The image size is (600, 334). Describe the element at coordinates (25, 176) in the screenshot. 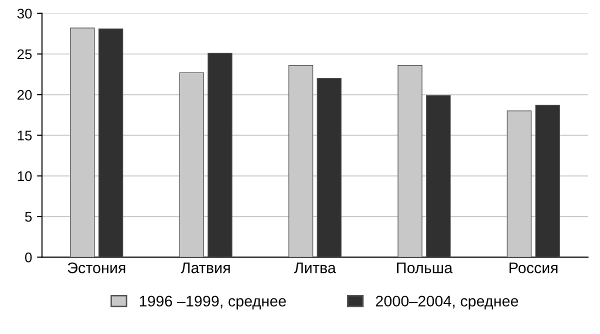

I see `y-tick-label: 10` at that location.